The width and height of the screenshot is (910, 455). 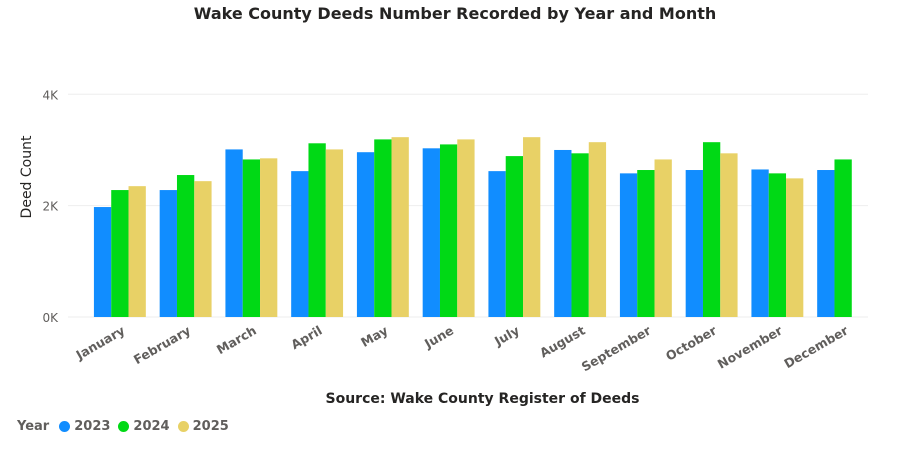 I want to click on bar-2024-november, so click(x=777, y=245).